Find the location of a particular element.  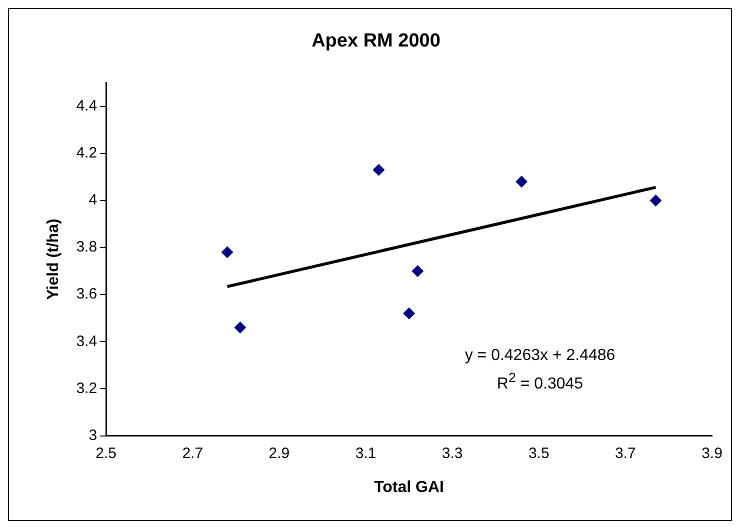

y-tick-label: 3.4 is located at coordinates (87, 341).